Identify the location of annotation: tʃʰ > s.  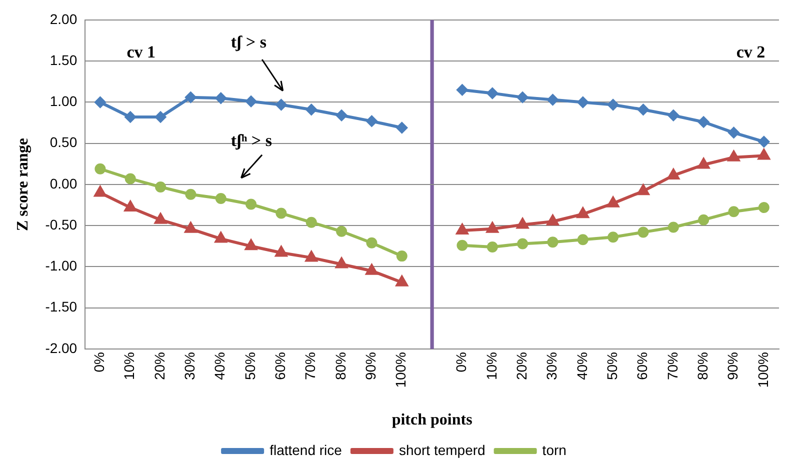
(251, 140).